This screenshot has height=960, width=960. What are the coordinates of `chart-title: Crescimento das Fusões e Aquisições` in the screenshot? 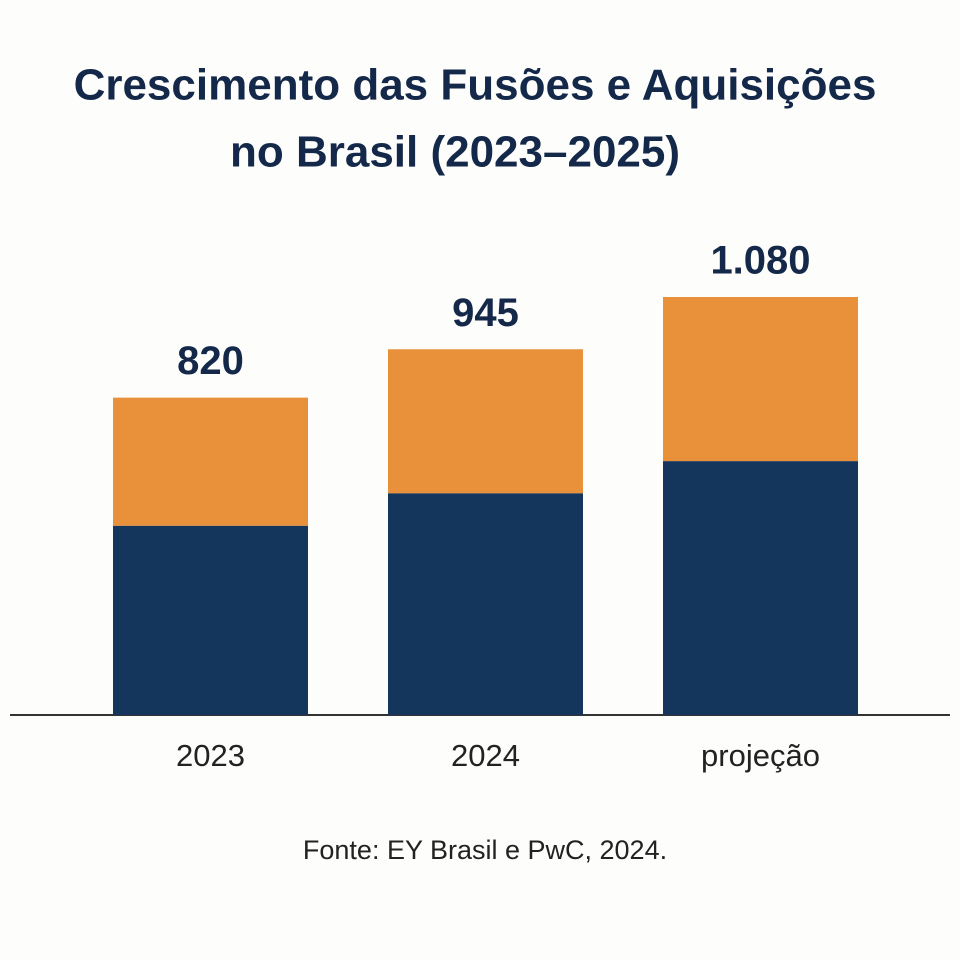 It's located at (475, 85).